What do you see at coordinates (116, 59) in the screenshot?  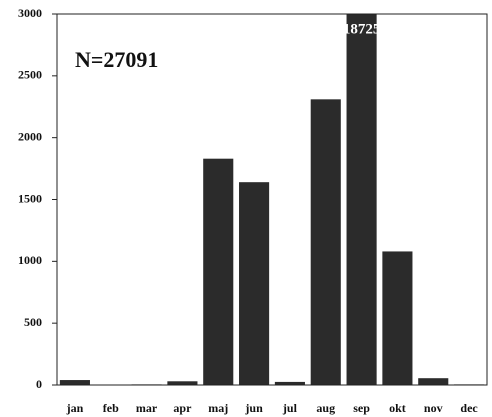 I see `annotation: N=27091` at bounding box center [116, 59].